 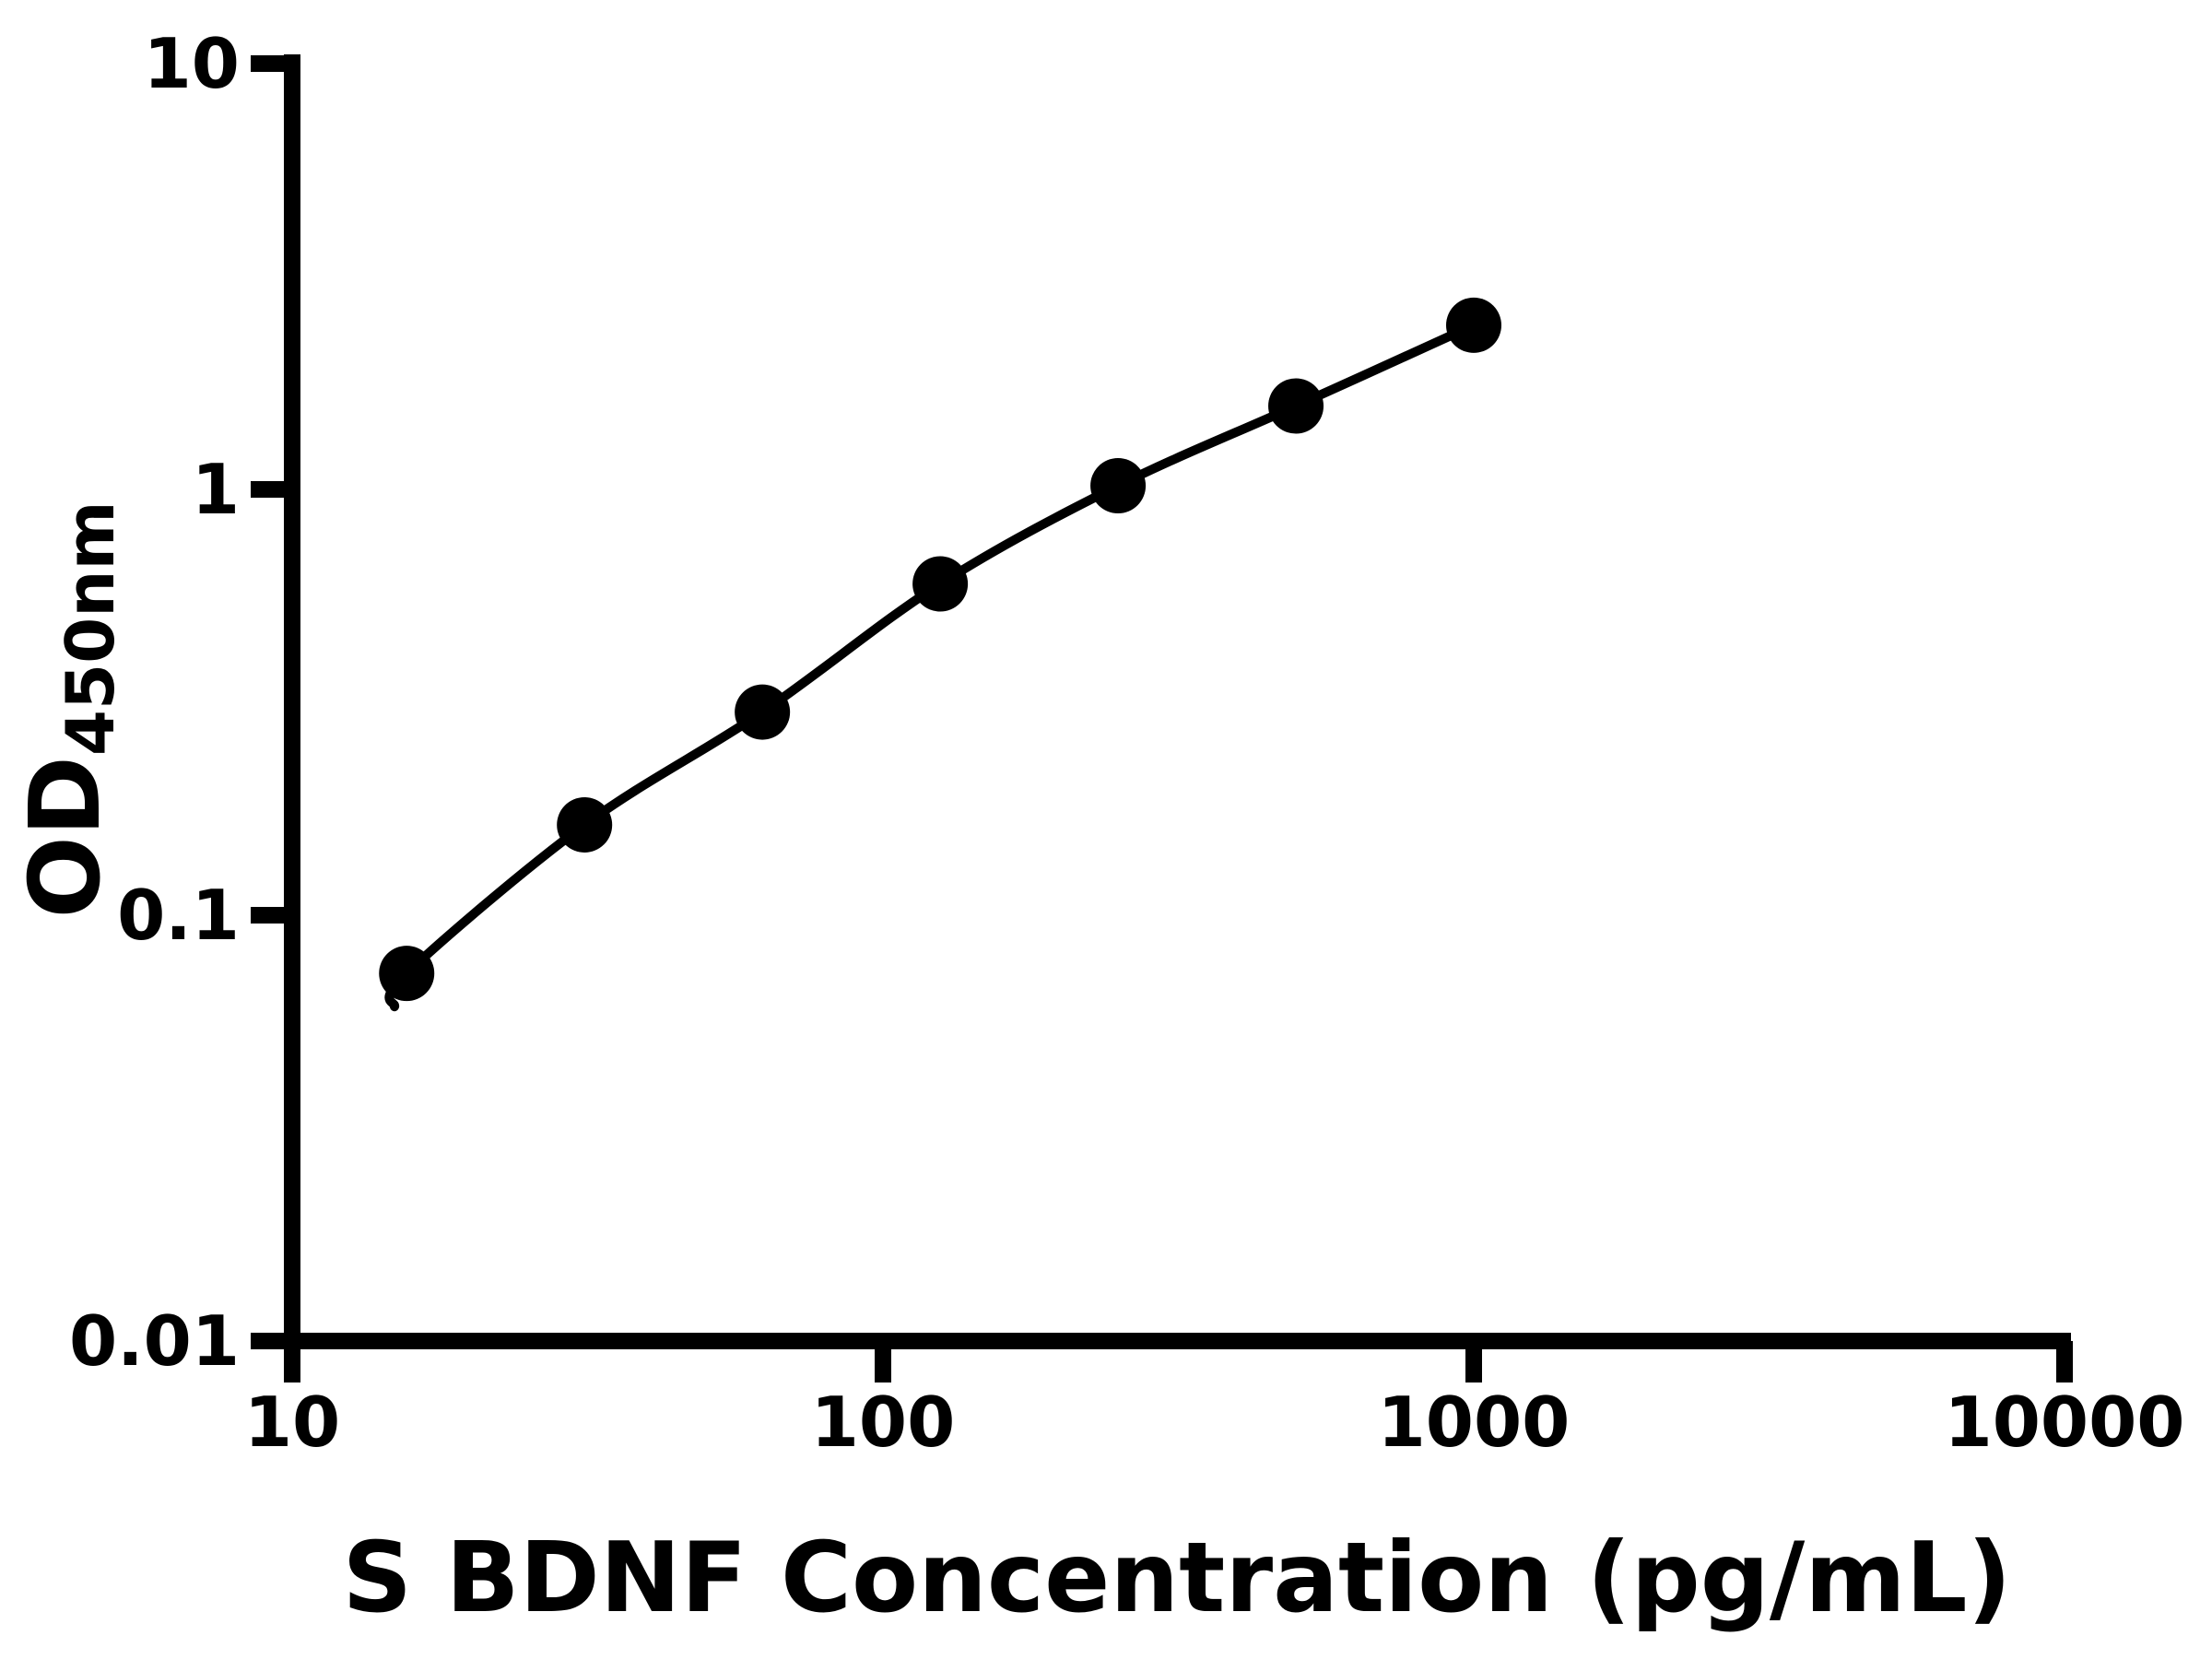 What do you see at coordinates (90, 628) in the screenshot?
I see `y-axis-title-sub: 450nm` at bounding box center [90, 628].